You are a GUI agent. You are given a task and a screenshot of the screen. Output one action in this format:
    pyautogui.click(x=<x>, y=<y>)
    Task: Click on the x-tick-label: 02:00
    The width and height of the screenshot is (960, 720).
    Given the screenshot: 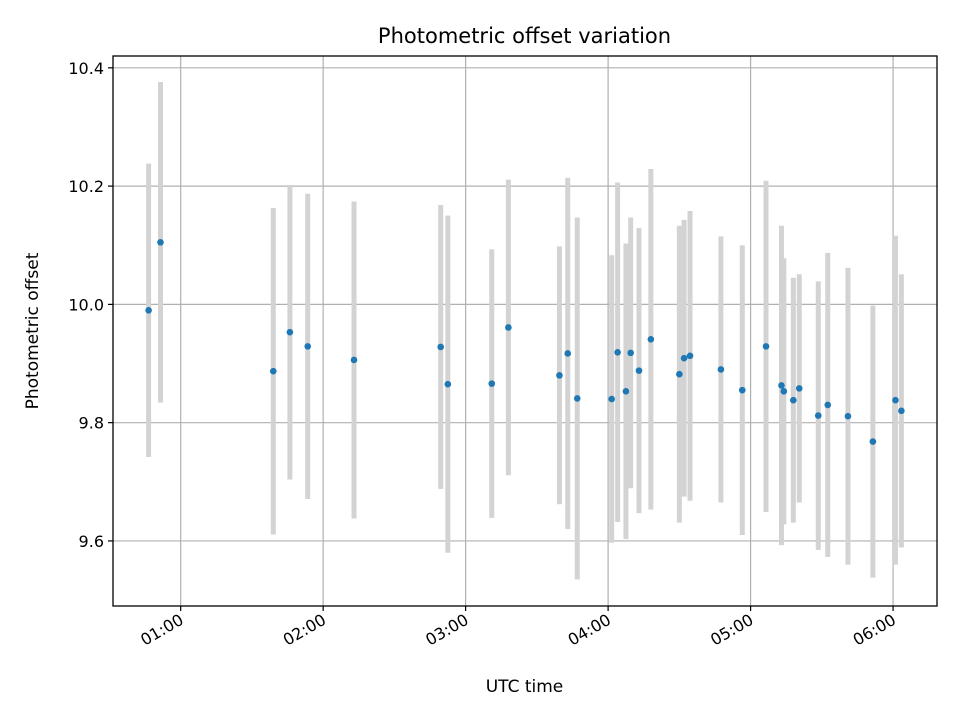 What is the action you would take?
    pyautogui.click(x=304, y=630)
    